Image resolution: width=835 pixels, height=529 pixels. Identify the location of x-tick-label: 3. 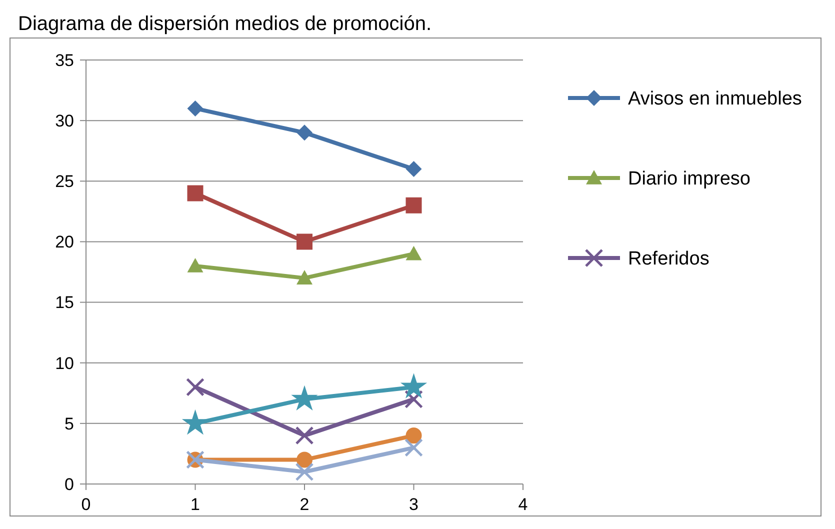
(413, 504).